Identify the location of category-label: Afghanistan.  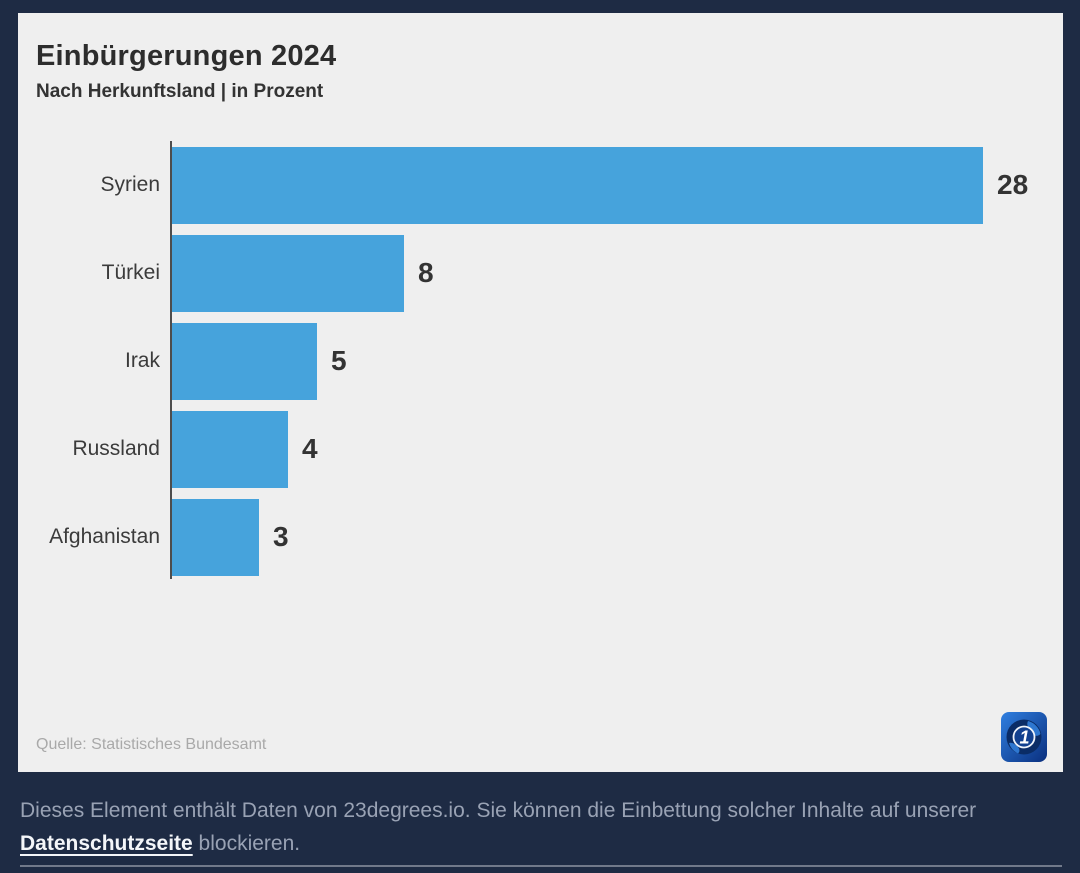
(104, 537).